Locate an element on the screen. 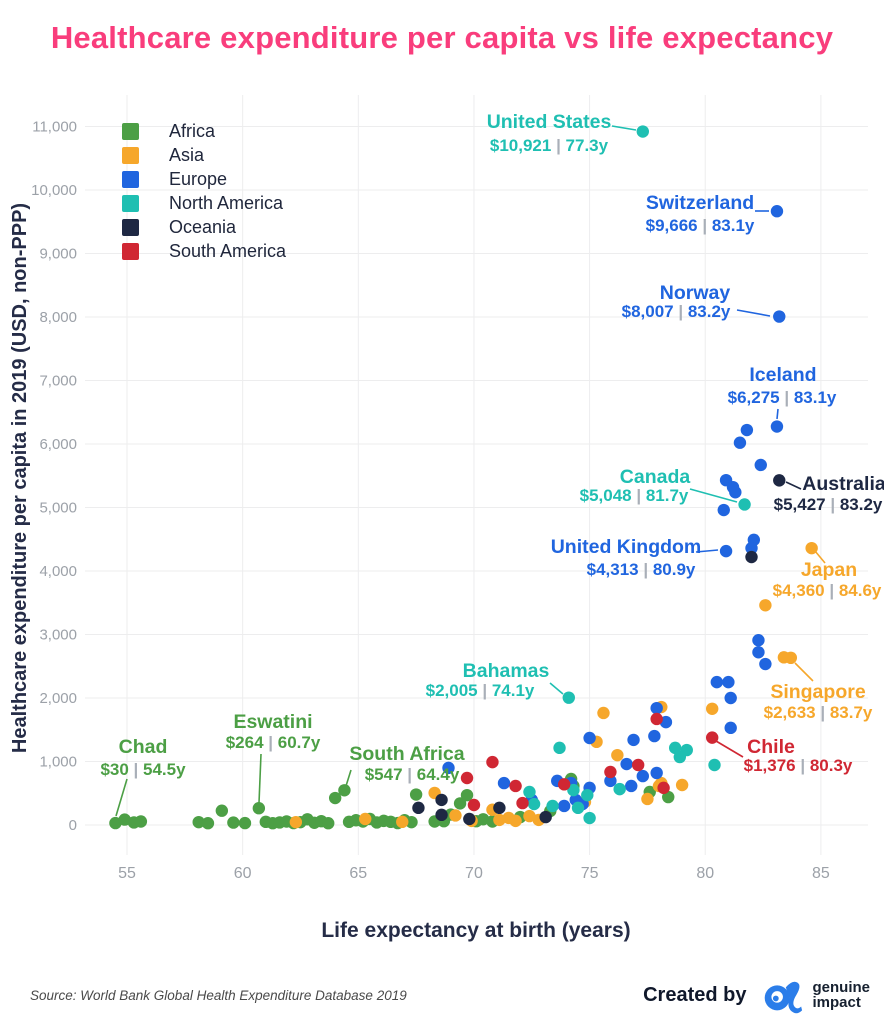 The width and height of the screenshot is (884, 1024). y-tick-label: 4,000 is located at coordinates (58, 571).